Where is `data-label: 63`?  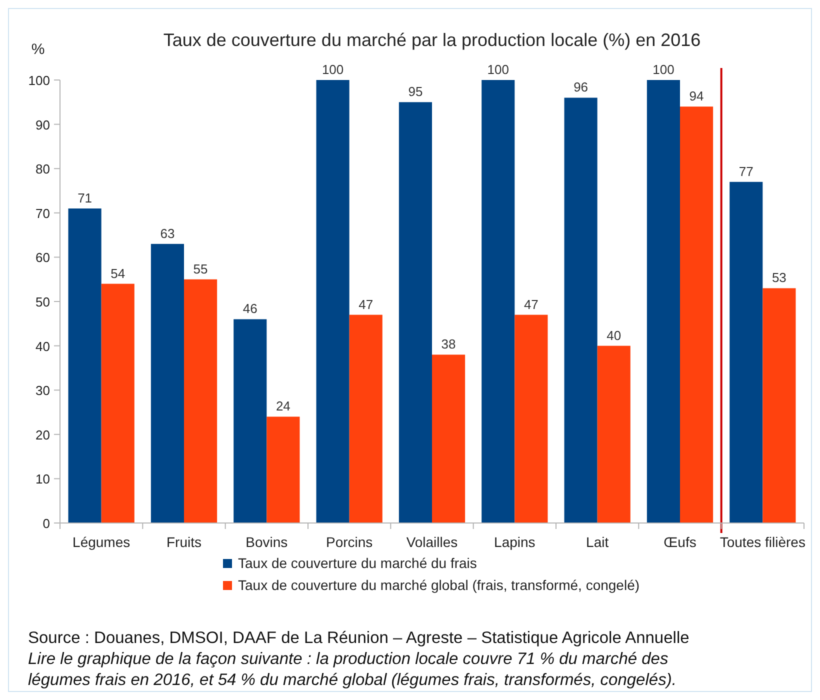 data-label: 63 is located at coordinates (167, 233).